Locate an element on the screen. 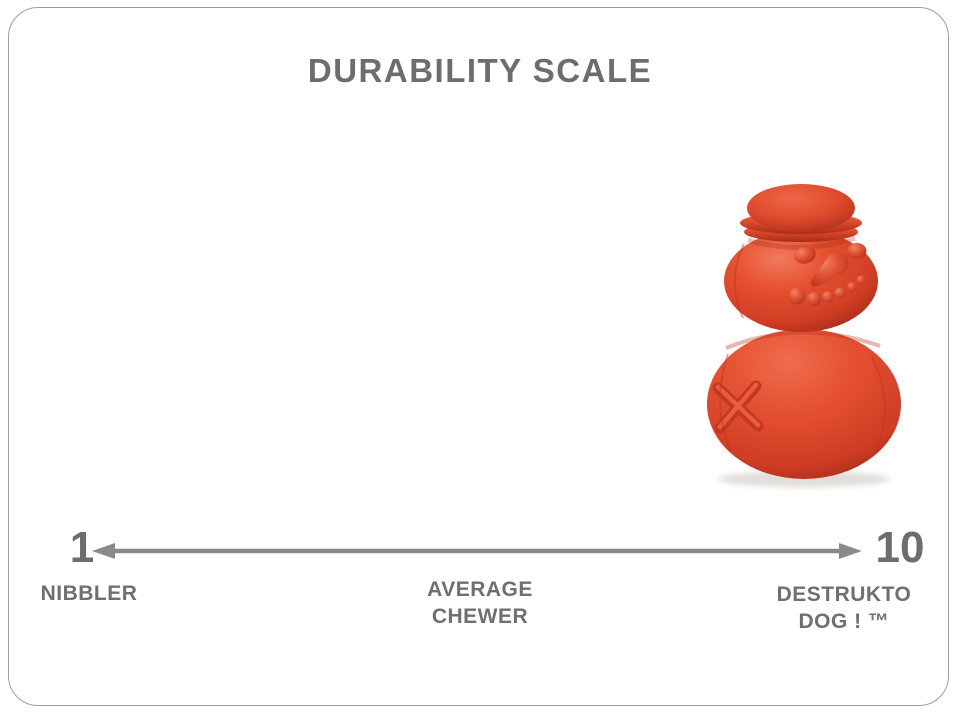  scale-mid-label-line1: AVERAGE is located at coordinates (480, 589).